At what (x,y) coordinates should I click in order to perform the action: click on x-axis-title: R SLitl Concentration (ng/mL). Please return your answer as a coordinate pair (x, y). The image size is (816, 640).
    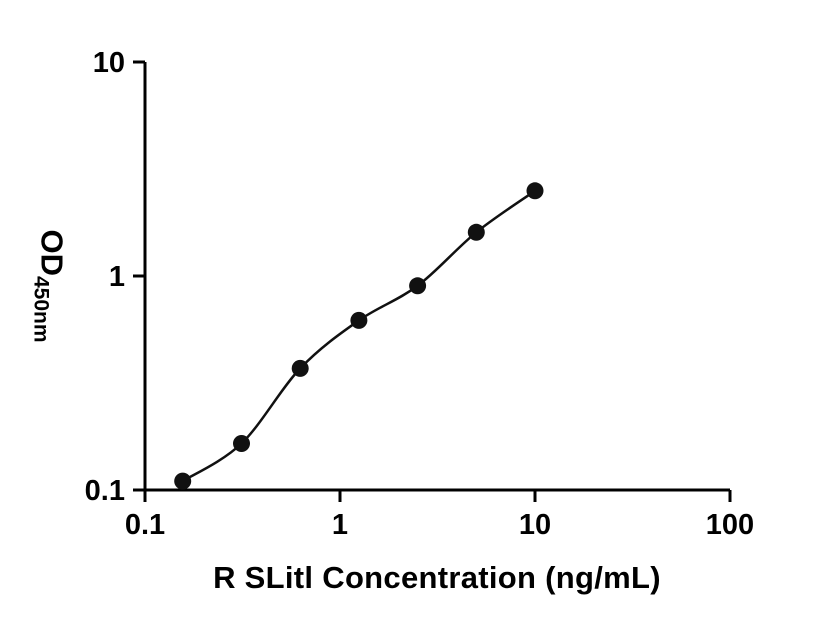
    Looking at the image, I should click on (437, 577).